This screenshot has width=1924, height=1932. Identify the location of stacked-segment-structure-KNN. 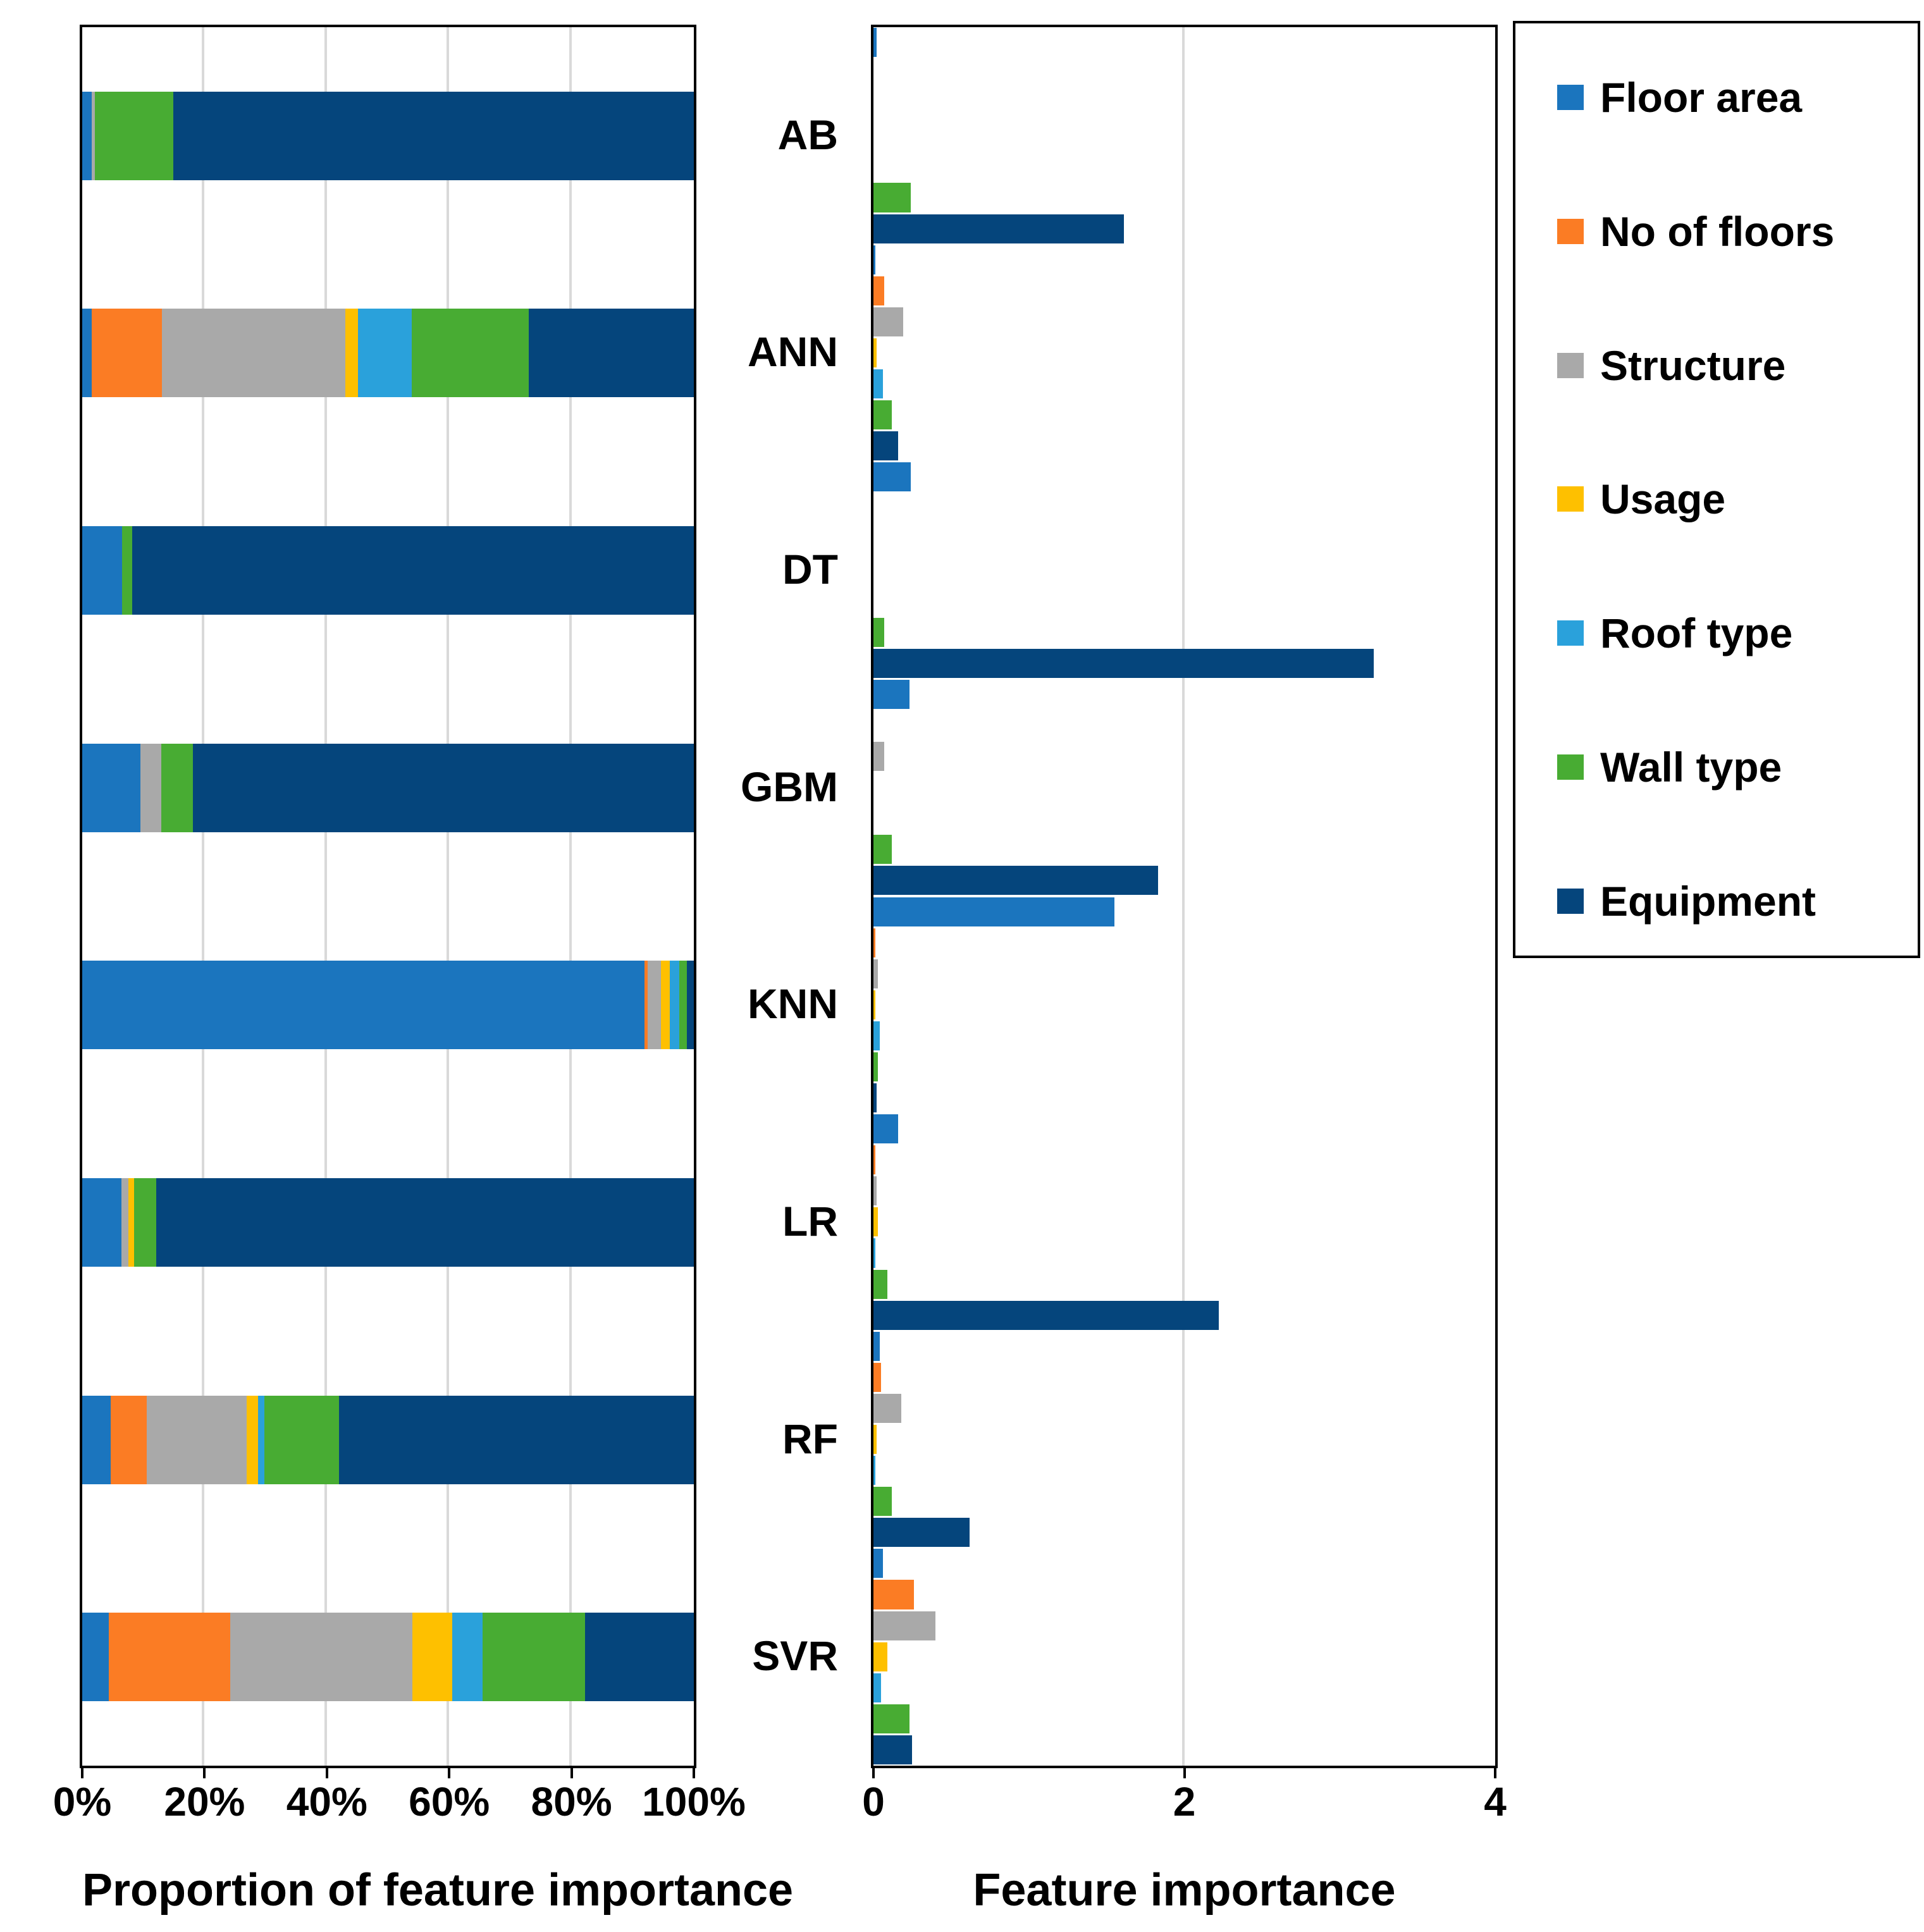
(654, 1005).